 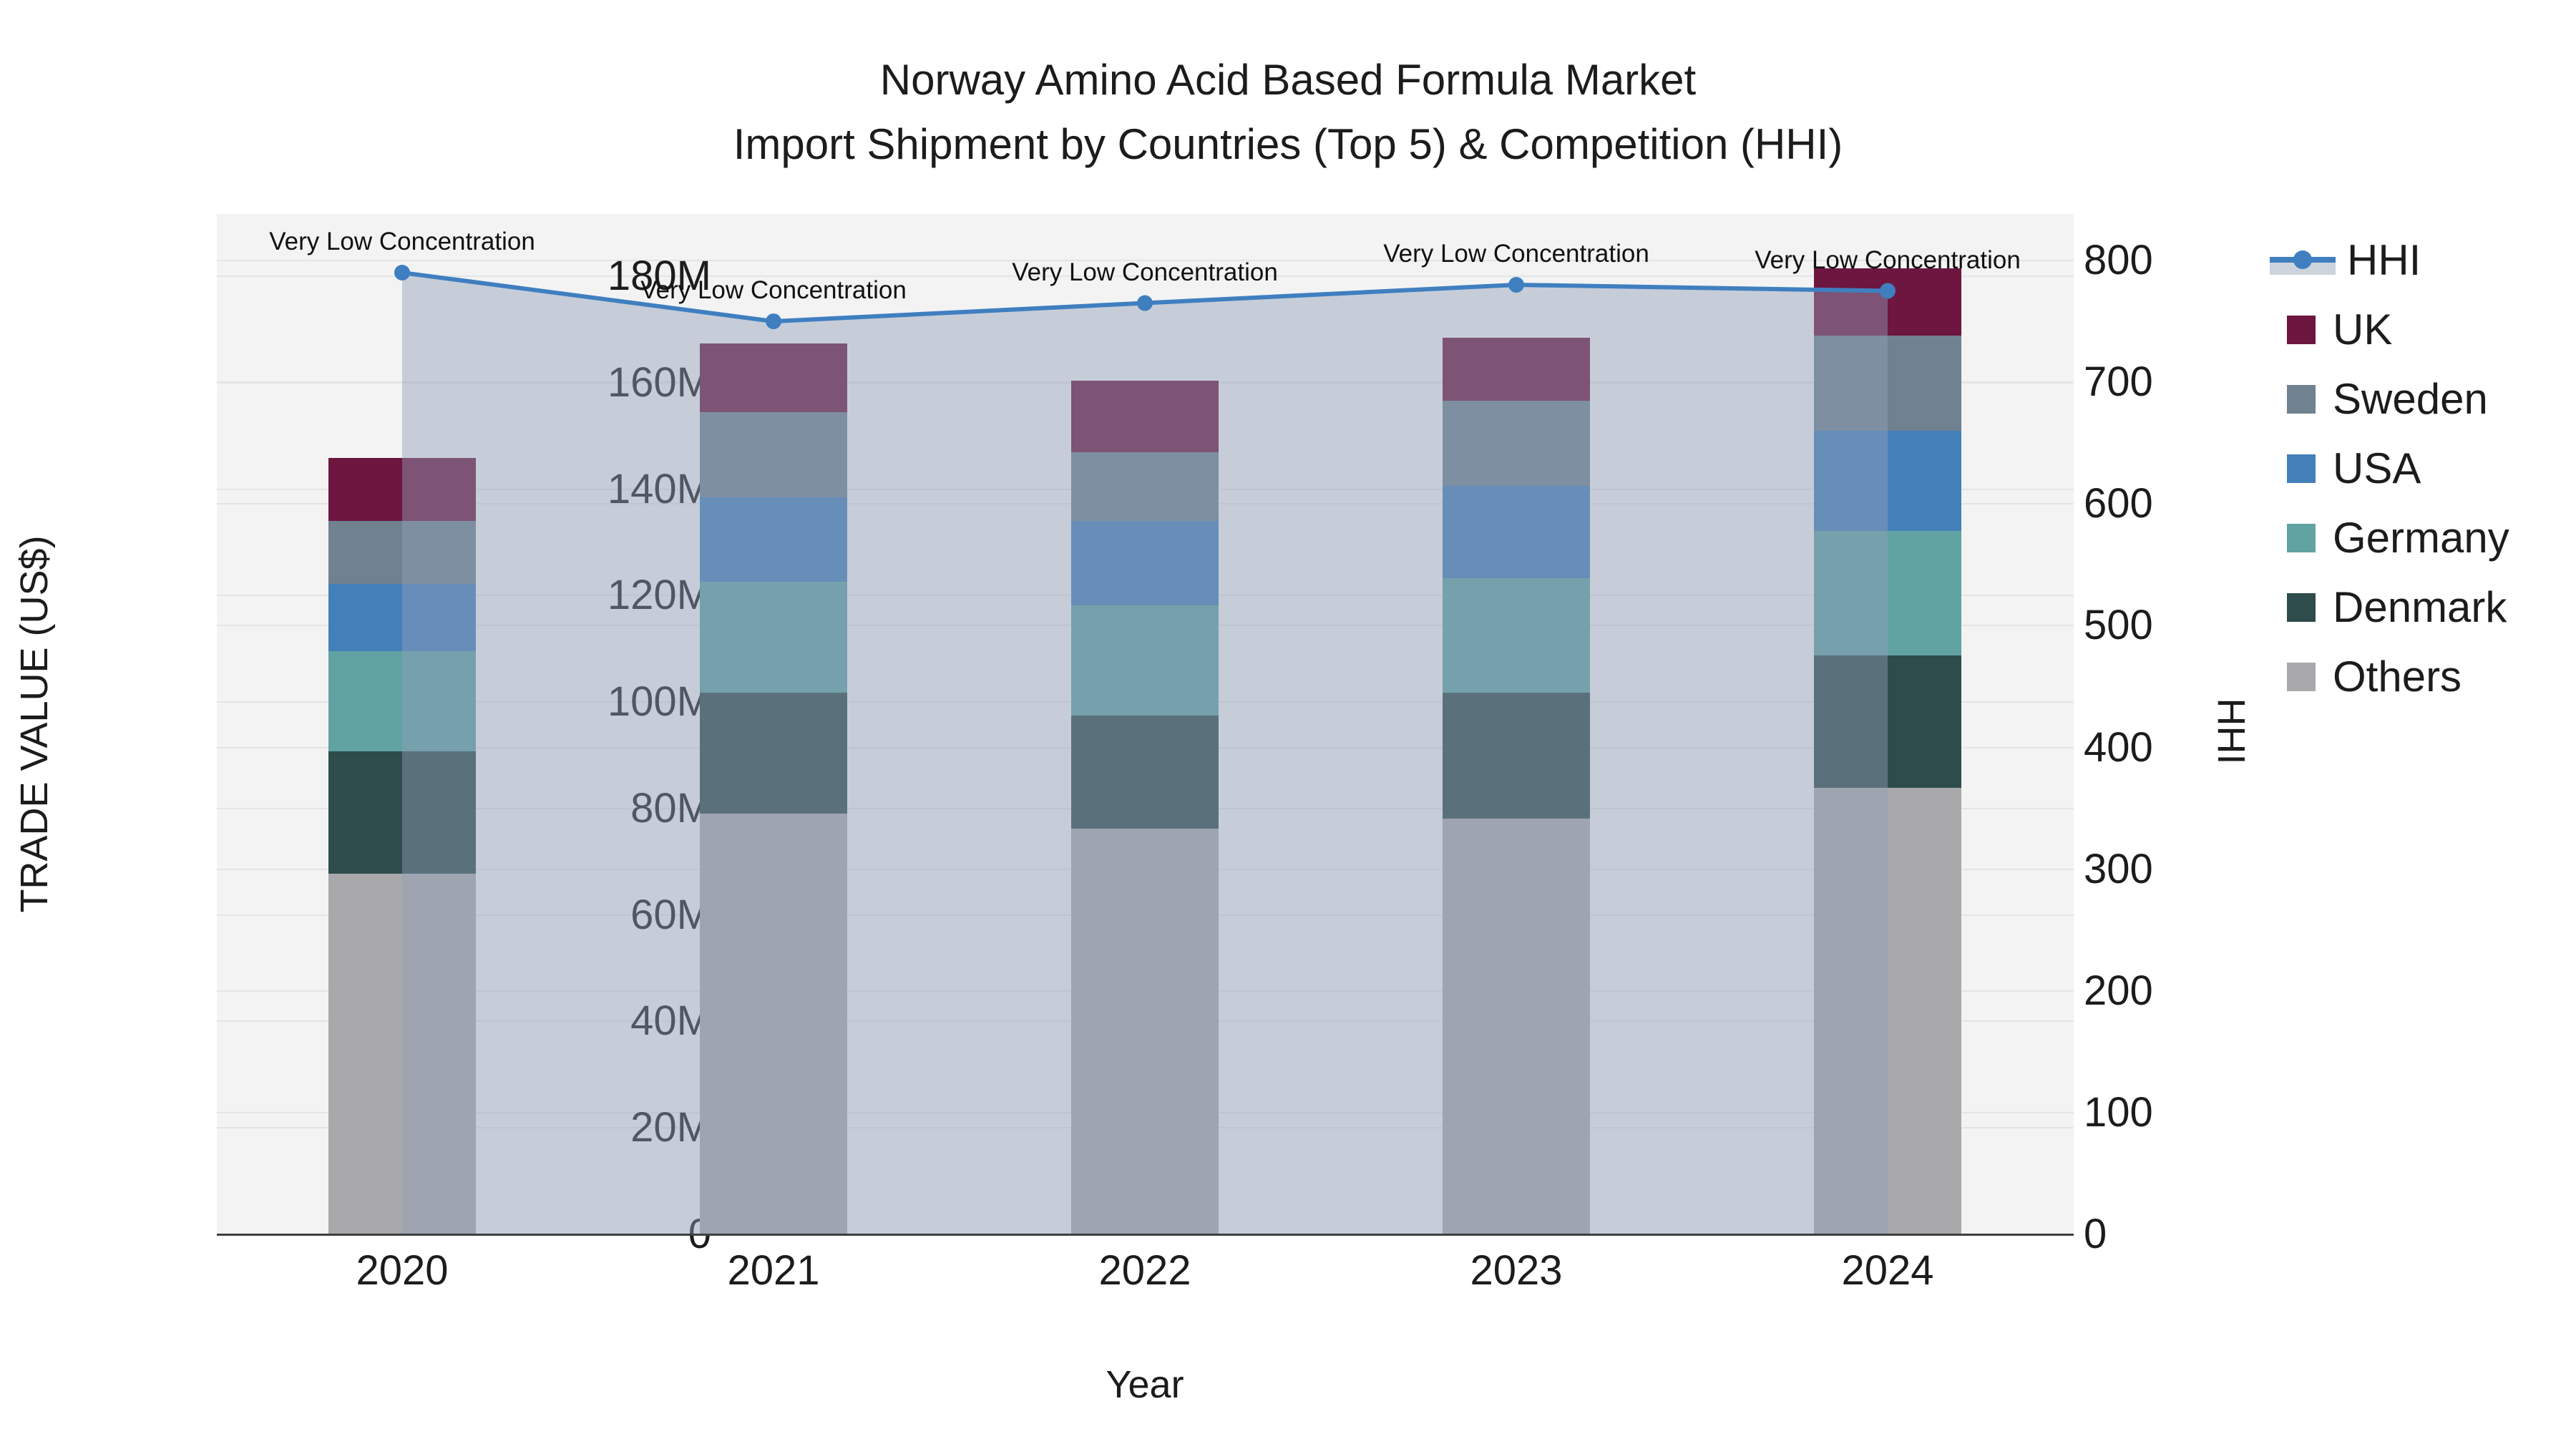 What do you see at coordinates (1516, 254) in the screenshot?
I see `annotation-2023: Very Low Concentration` at bounding box center [1516, 254].